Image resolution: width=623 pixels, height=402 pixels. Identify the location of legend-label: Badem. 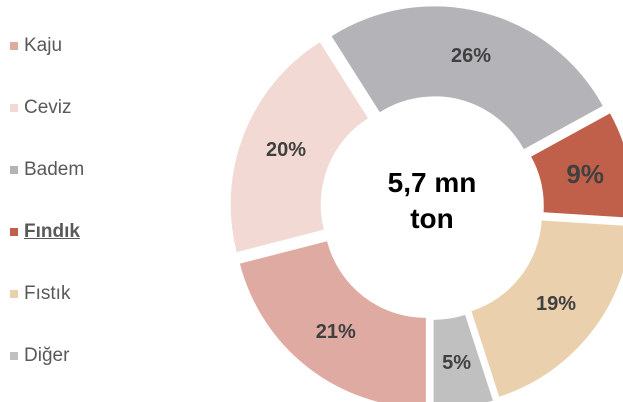
(54, 169).